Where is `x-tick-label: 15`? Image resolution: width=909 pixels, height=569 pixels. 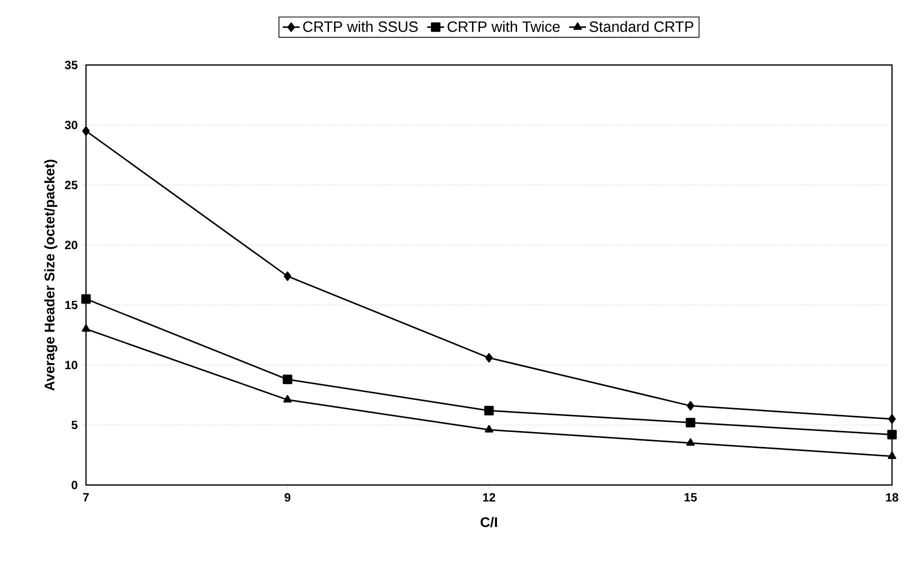
x-tick-label: 15 is located at coordinates (690, 497).